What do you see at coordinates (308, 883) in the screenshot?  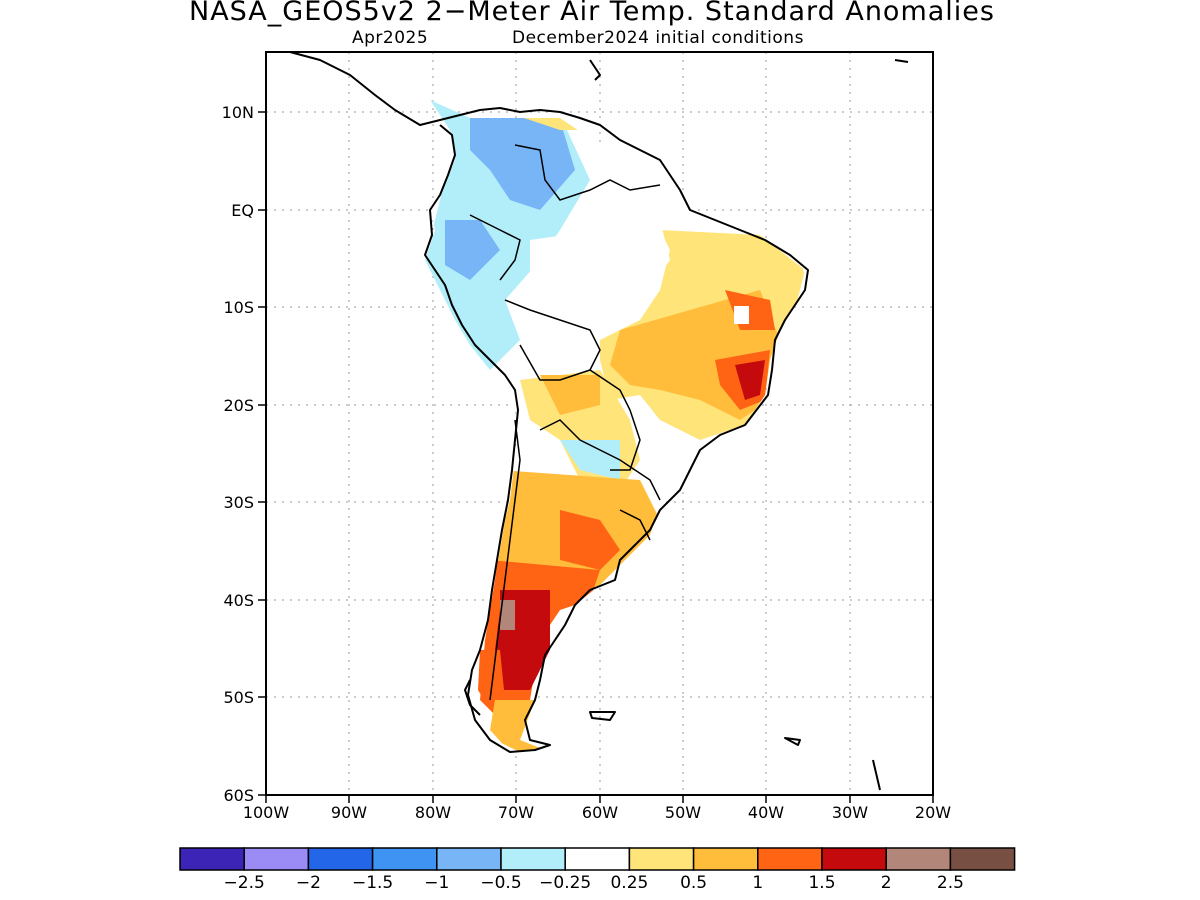 I see `colorbar-label: −2` at bounding box center [308, 883].